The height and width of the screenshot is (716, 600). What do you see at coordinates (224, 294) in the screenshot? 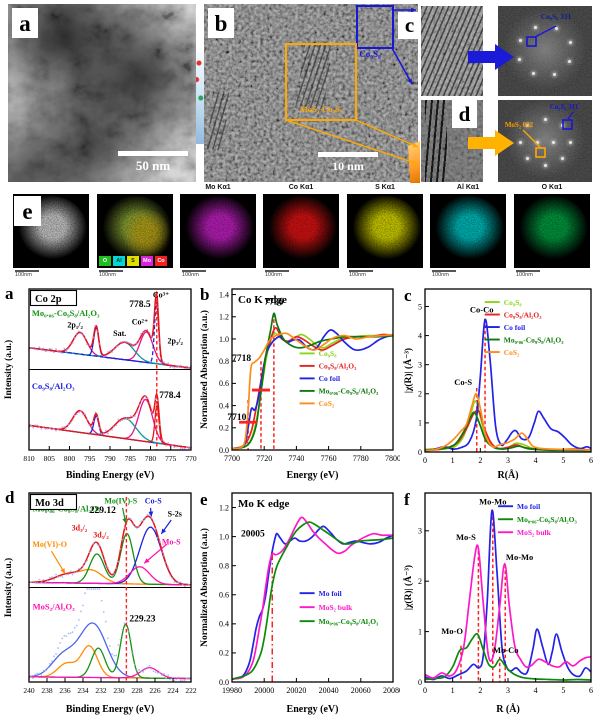
I see `svg-text: 1.4` at bounding box center [224, 294].